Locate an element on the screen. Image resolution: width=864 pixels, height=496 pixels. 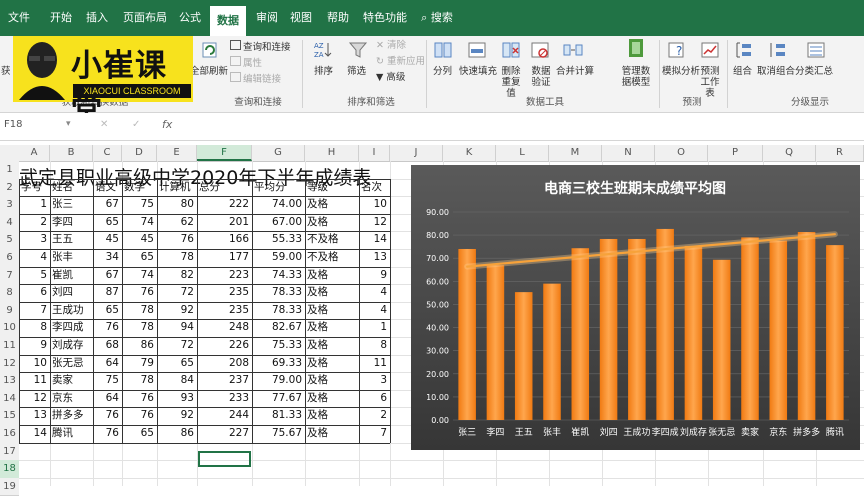
row-header-14: 14 is located at coordinates (9, 399).